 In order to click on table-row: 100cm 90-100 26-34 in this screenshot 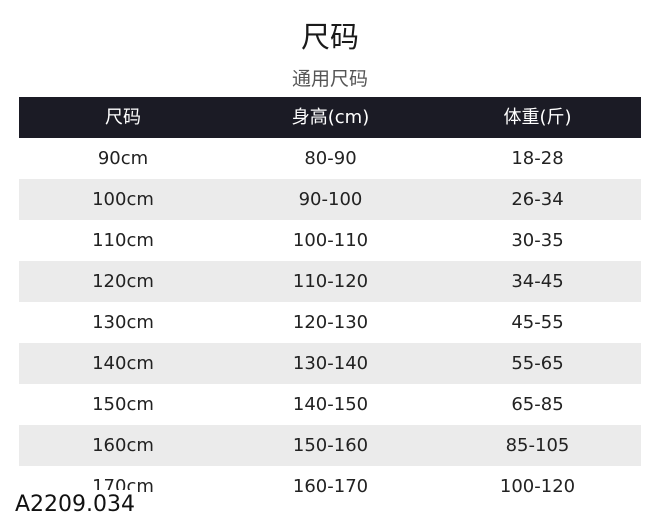, I will do `click(330, 199)`.